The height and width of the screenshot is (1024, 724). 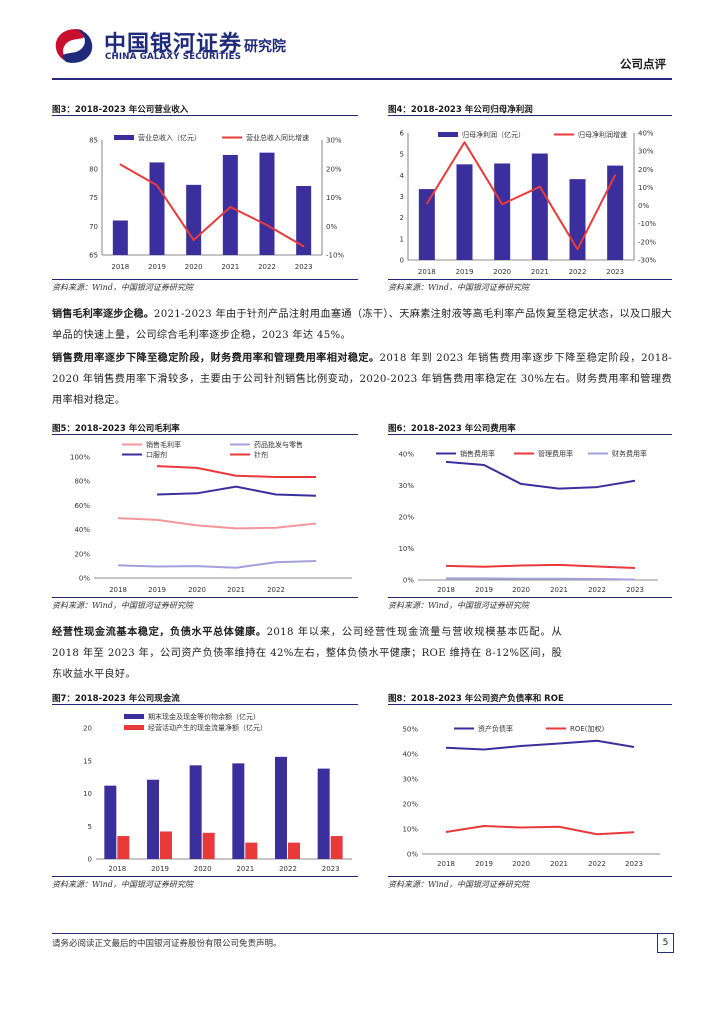 I want to click on fig8-legend-label: ROE(加权), so click(x=587, y=728).